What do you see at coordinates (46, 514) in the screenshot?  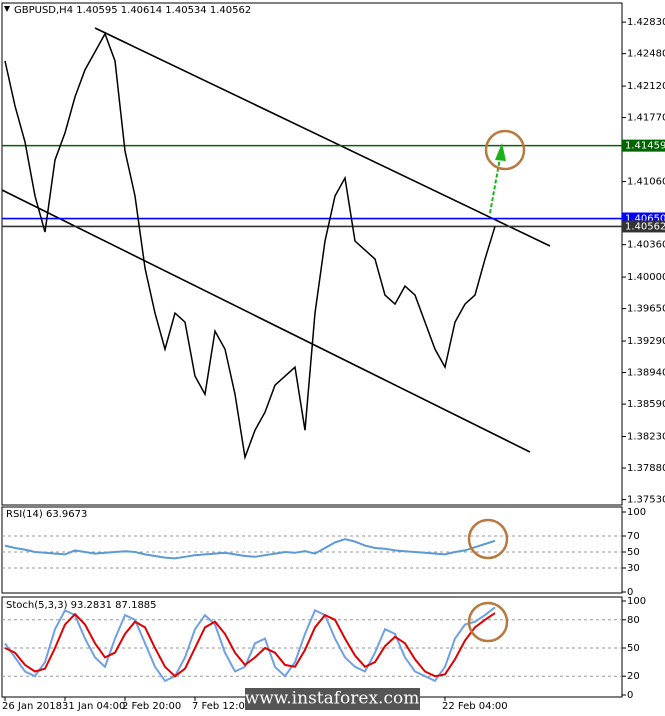 I see `panel-title: RSI(14) 63.9673` at bounding box center [46, 514].